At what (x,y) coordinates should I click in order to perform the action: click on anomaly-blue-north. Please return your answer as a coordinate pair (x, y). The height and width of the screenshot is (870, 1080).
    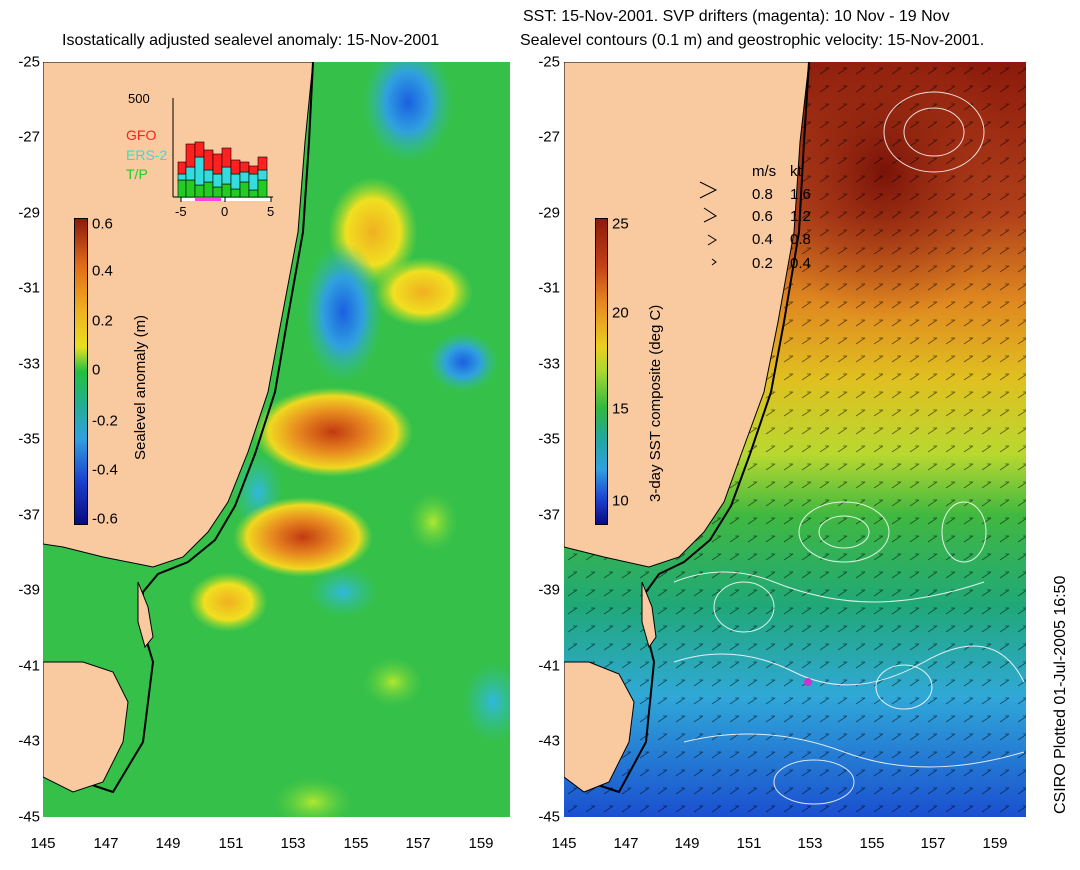
    Looking at the image, I should click on (408, 112).